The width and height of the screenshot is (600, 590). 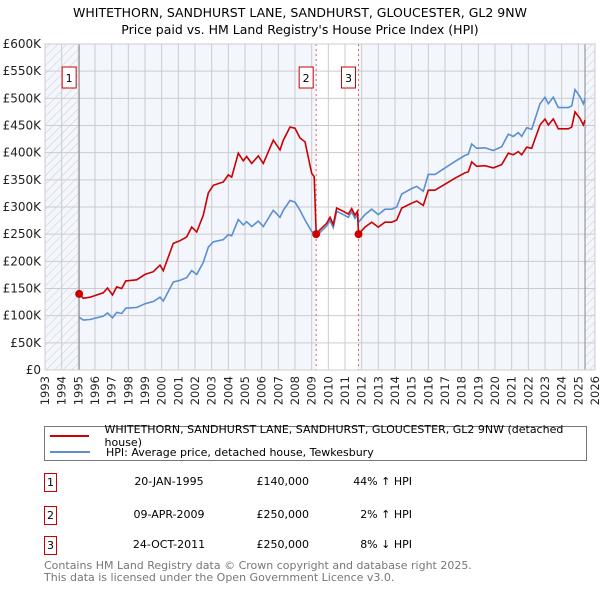 I want to click on sale-label: 2, so click(x=306, y=78).